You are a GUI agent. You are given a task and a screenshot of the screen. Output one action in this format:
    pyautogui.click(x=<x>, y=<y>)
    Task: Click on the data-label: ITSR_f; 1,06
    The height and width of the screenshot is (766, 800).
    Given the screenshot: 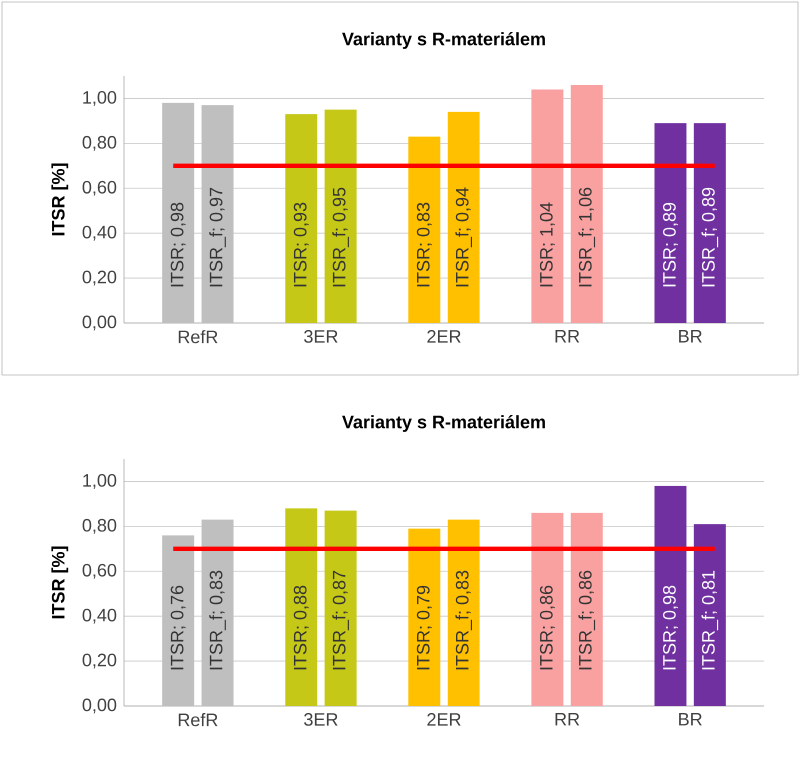 What is the action you would take?
    pyautogui.click(x=587, y=237)
    